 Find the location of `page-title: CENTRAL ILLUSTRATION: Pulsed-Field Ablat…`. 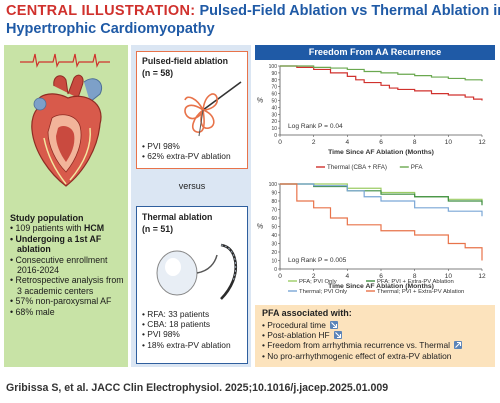

page-title: CENTRAL ILLUSTRATION: Pulsed-Field Ablat… is located at coordinates (253, 11).